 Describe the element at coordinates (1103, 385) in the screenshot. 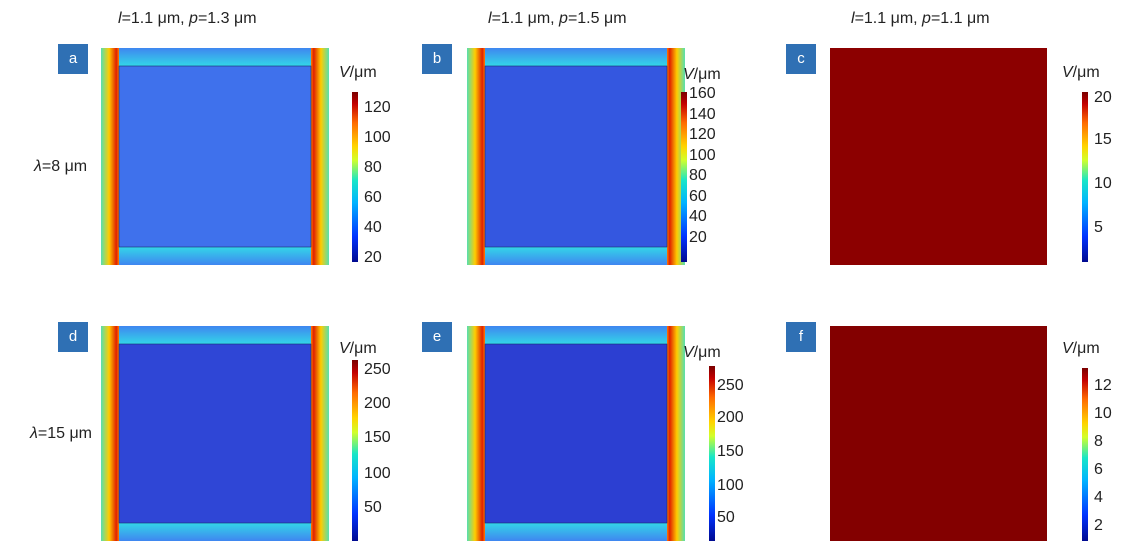

I see `colorbar-tick-f: 12` at that location.